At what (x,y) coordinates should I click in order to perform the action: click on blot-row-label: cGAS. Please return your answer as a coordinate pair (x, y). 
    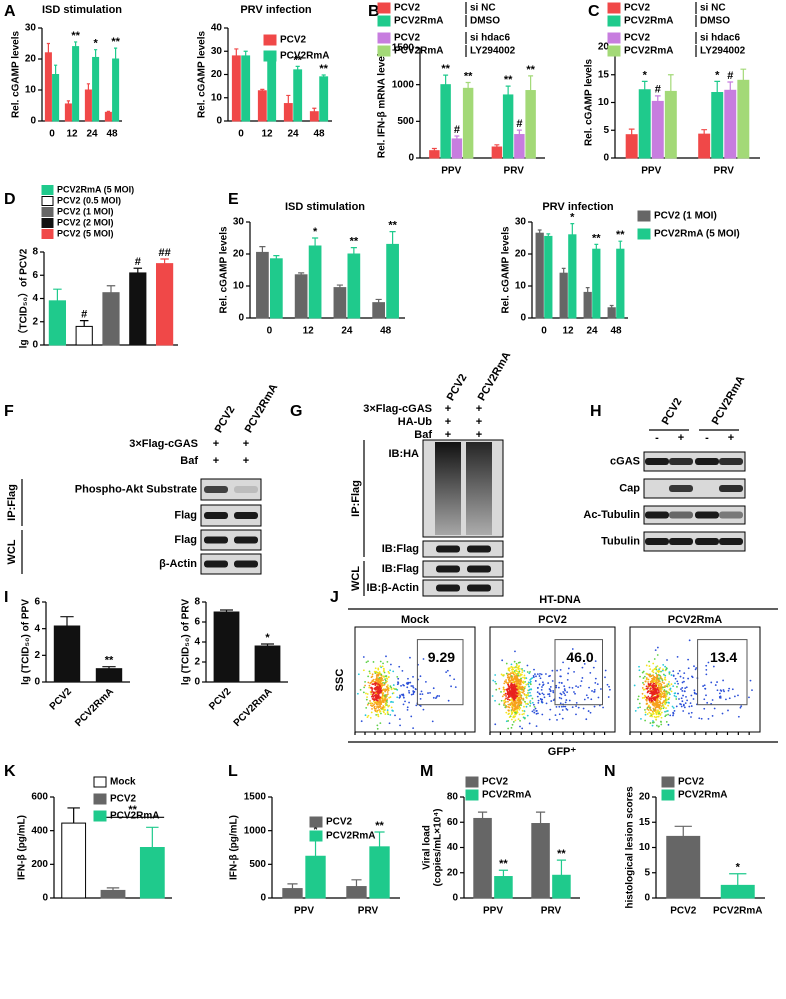
    Looking at the image, I should click on (625, 461).